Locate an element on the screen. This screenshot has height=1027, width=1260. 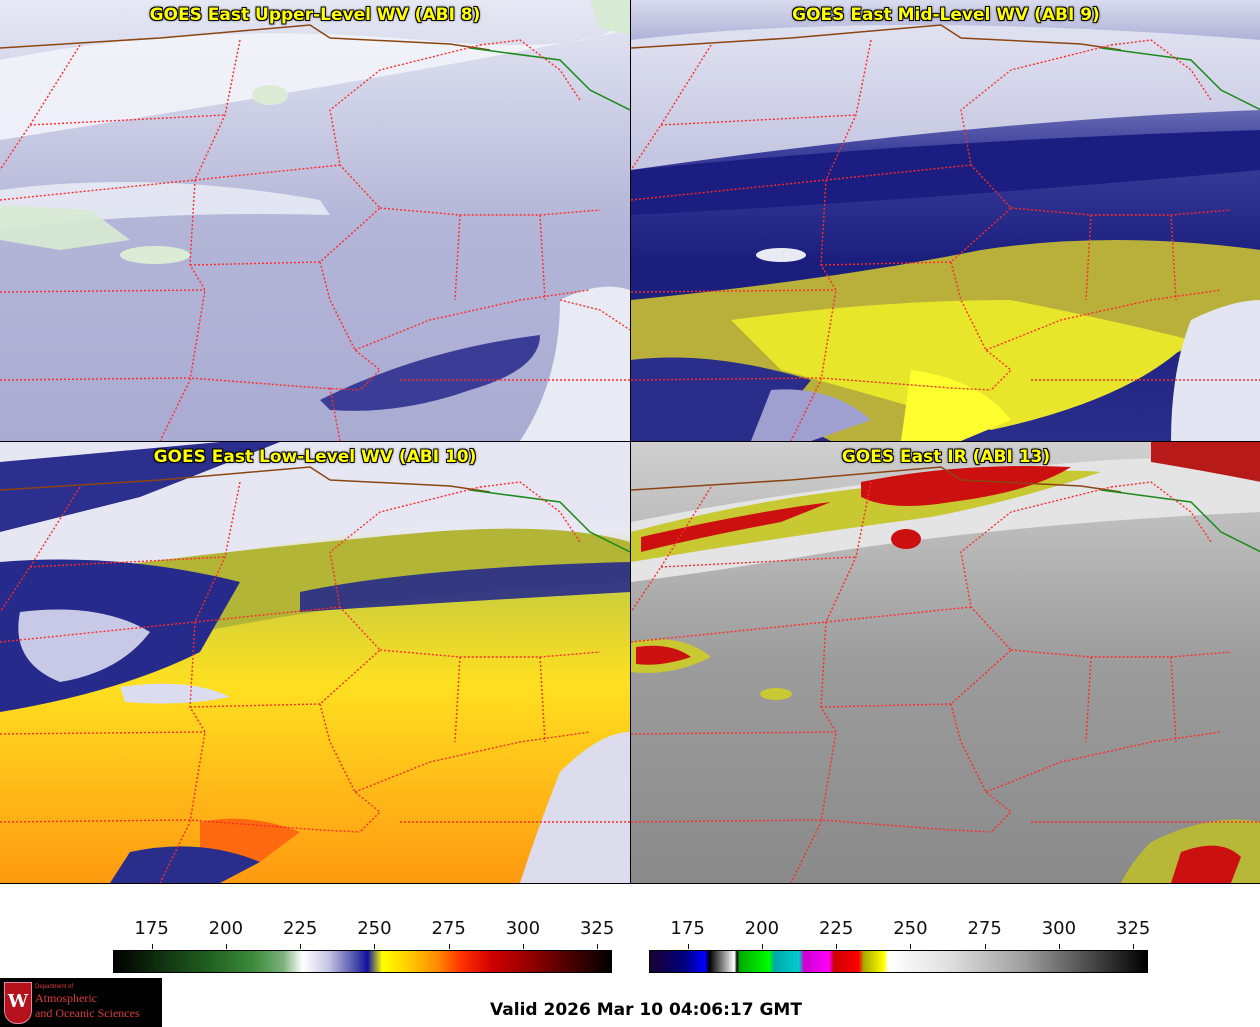
ir-colorbar-strip is located at coordinates (898, 961).